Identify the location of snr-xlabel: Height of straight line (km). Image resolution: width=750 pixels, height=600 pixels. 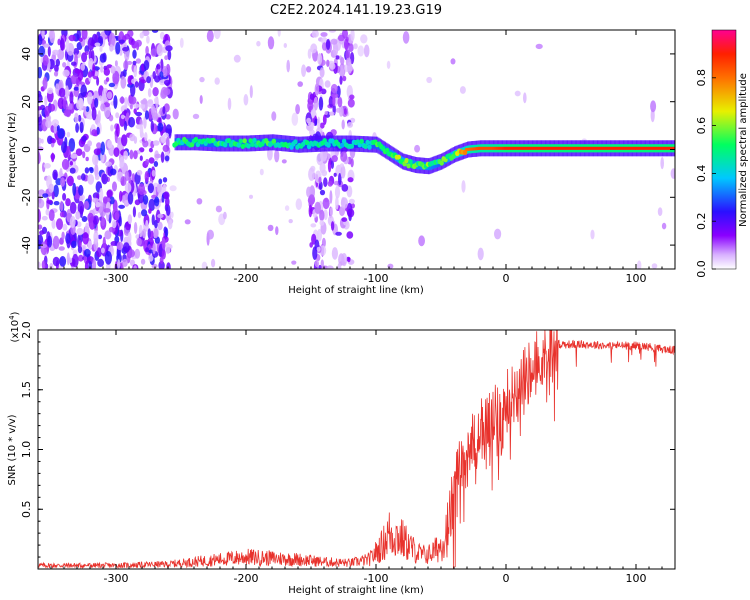
(356, 590).